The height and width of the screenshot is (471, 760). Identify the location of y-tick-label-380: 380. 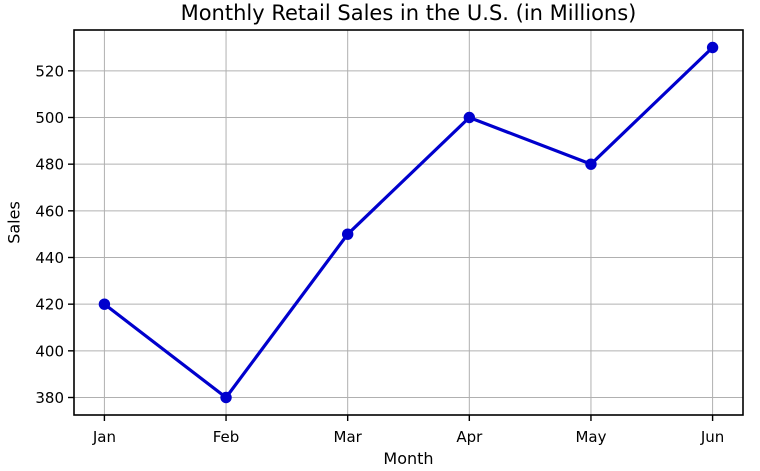
(49, 398).